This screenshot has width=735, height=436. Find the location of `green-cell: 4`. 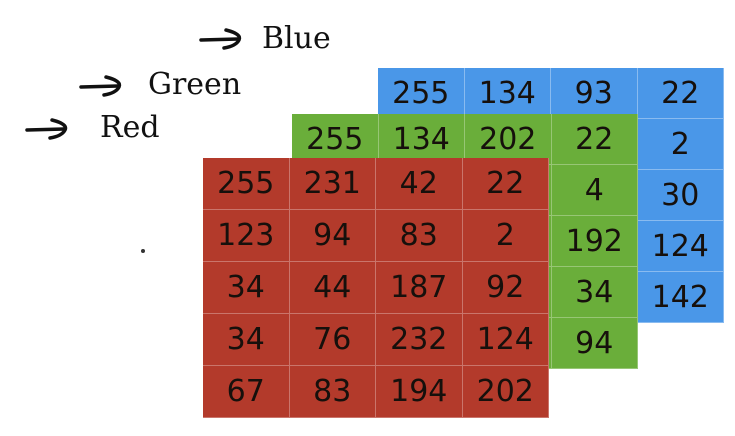

green-cell: 4 is located at coordinates (594, 190).